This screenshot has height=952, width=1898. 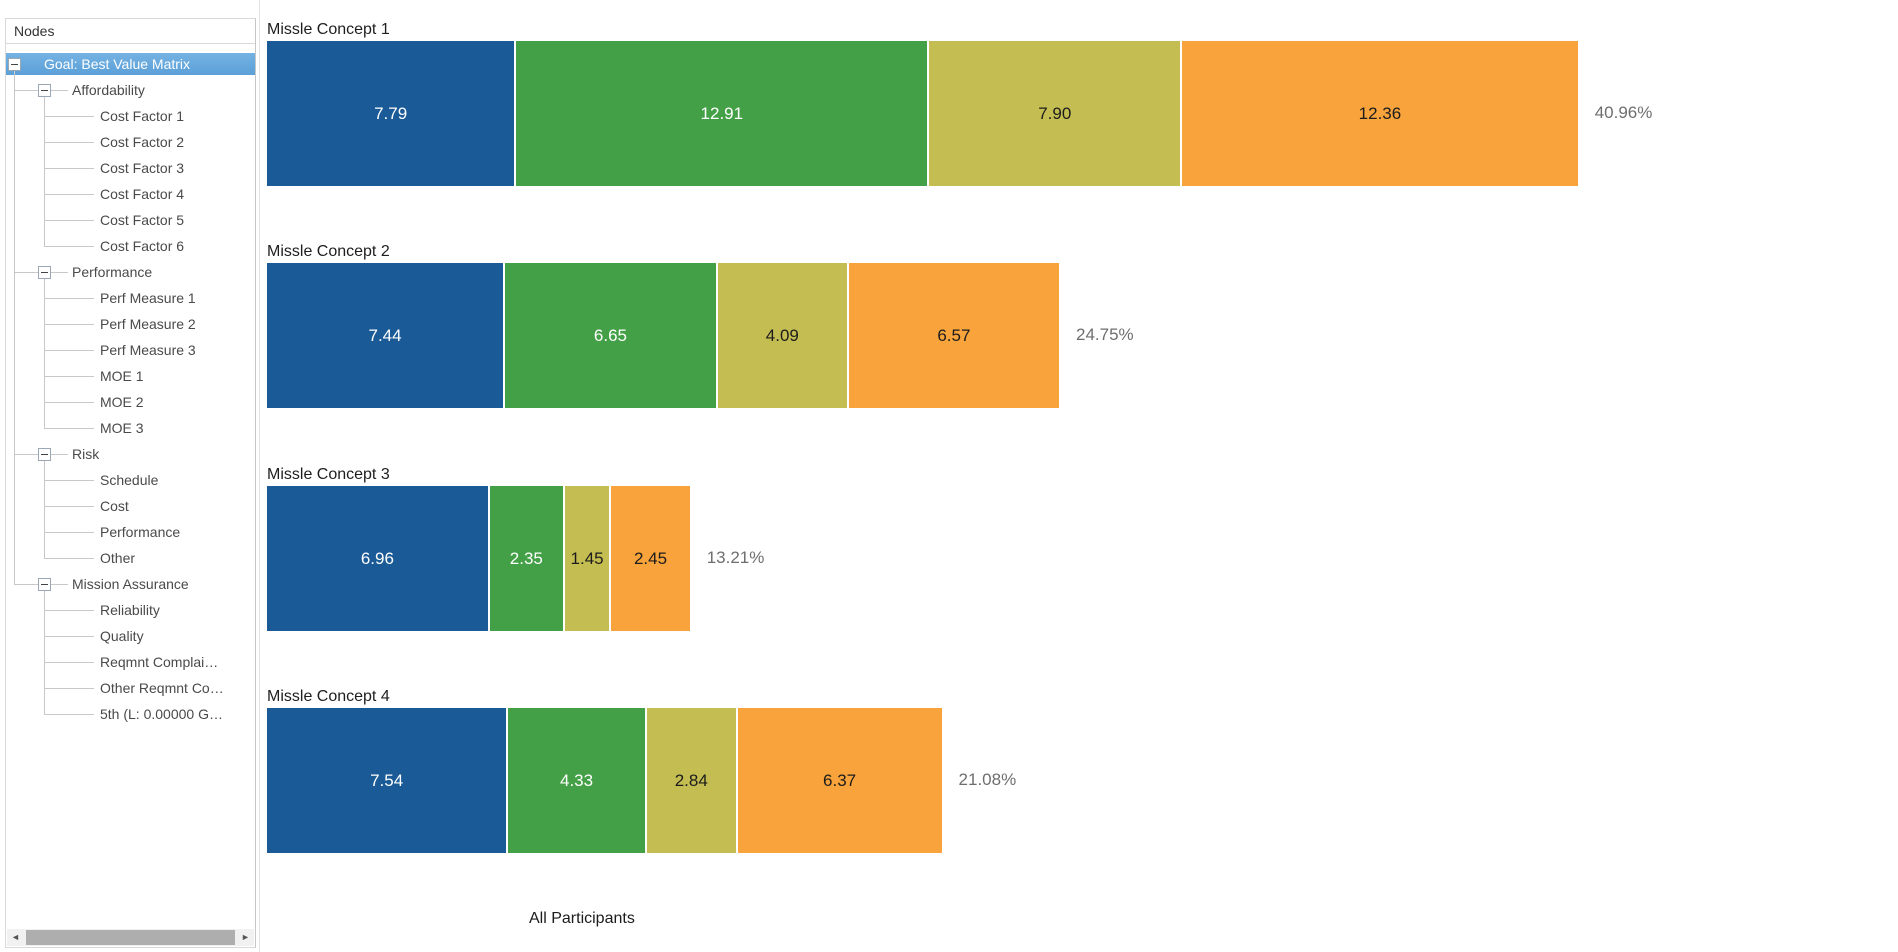 What do you see at coordinates (259, 476) in the screenshot?
I see `panel-splitter` at bounding box center [259, 476].